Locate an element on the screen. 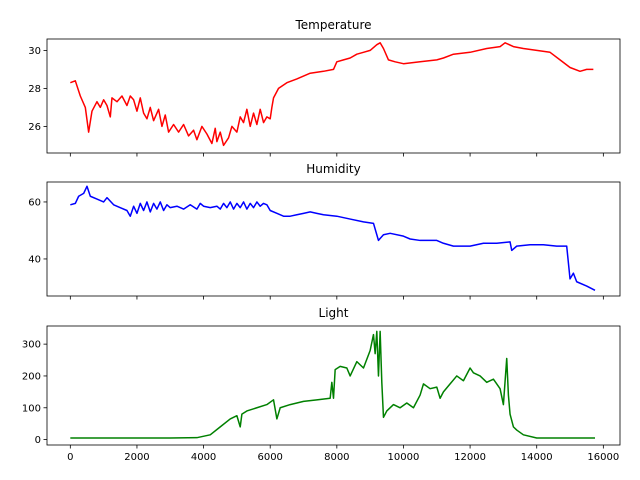 The image size is (640, 480). light-x-tick-label: 2000 is located at coordinates (136, 457).